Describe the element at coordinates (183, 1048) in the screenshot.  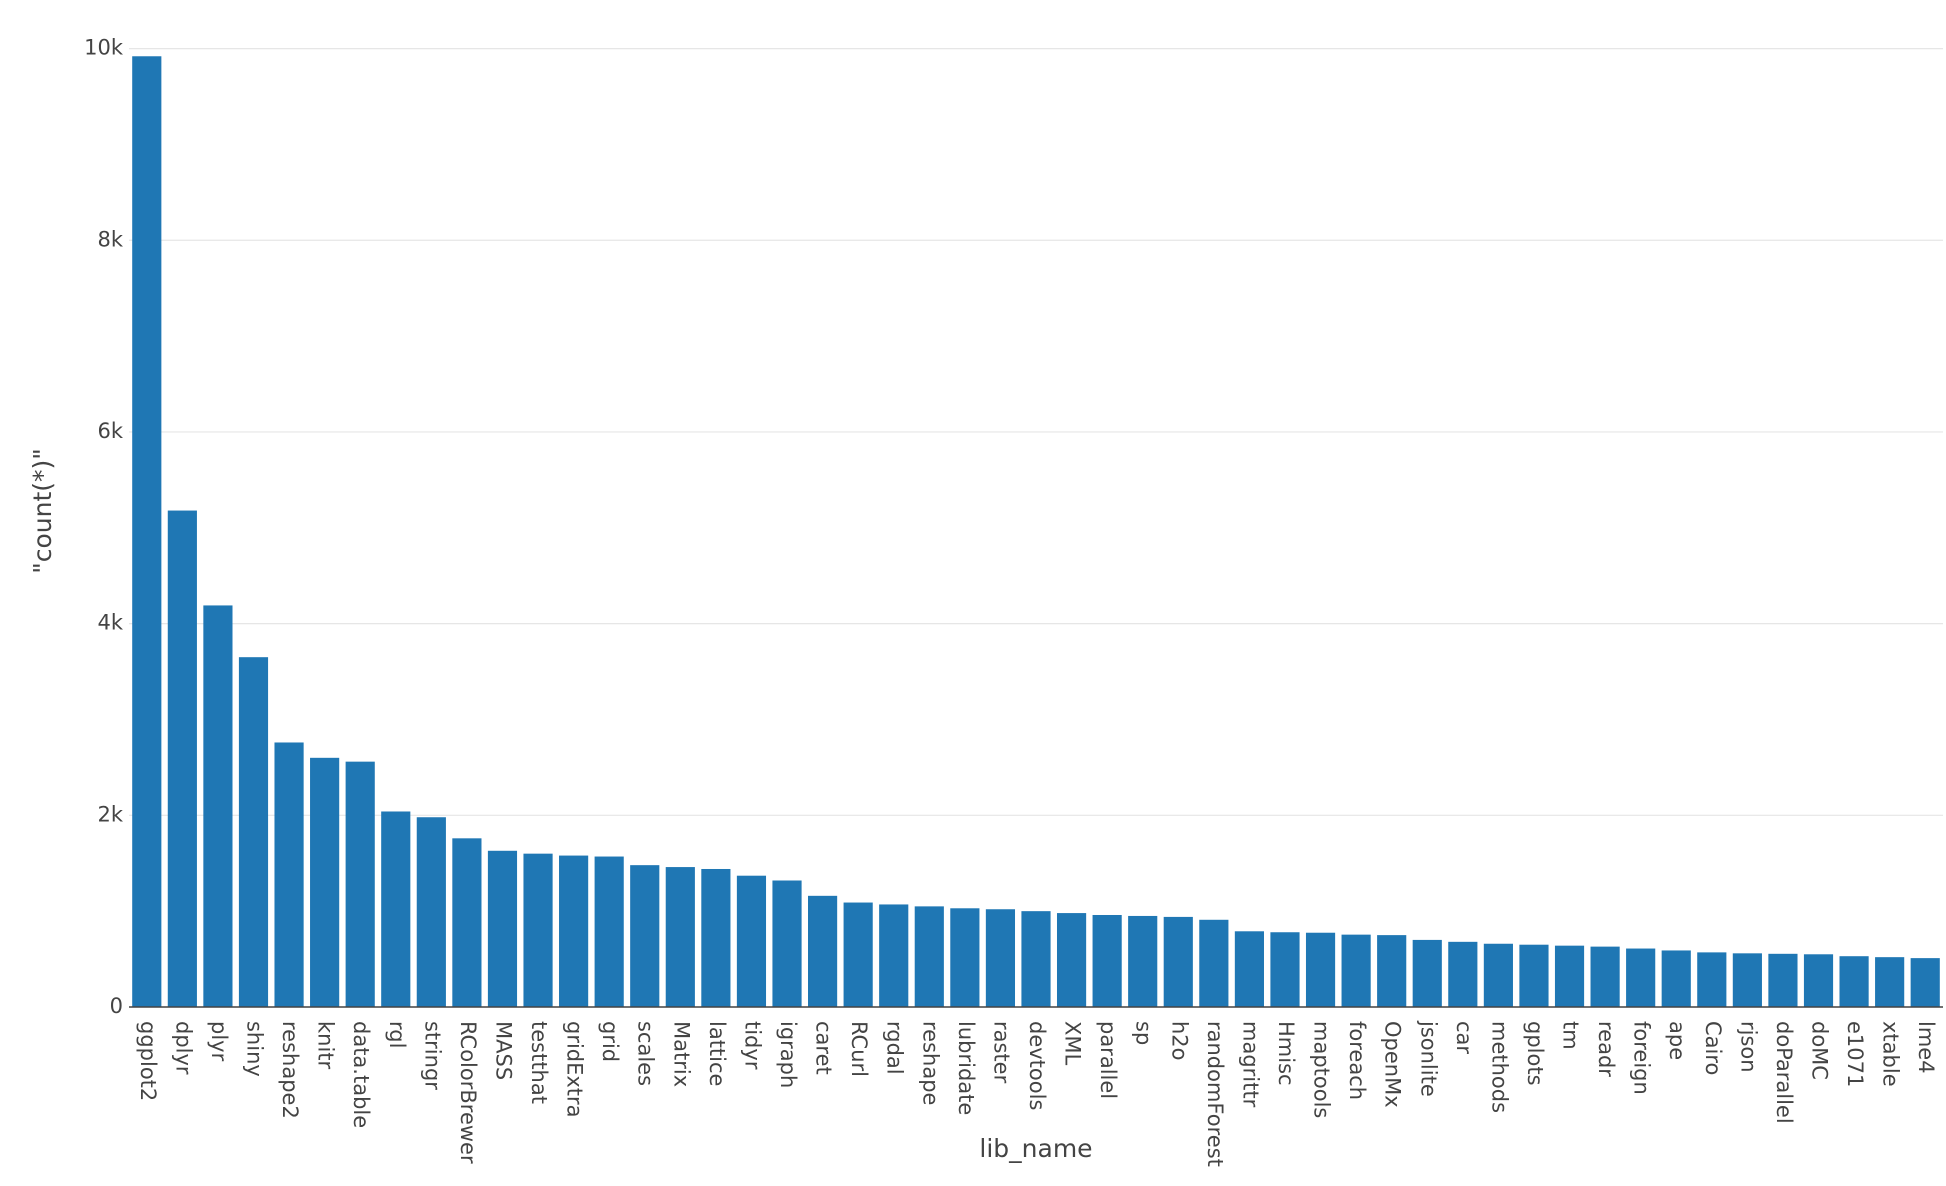
I see `x-tick-label: dplyr` at that location.